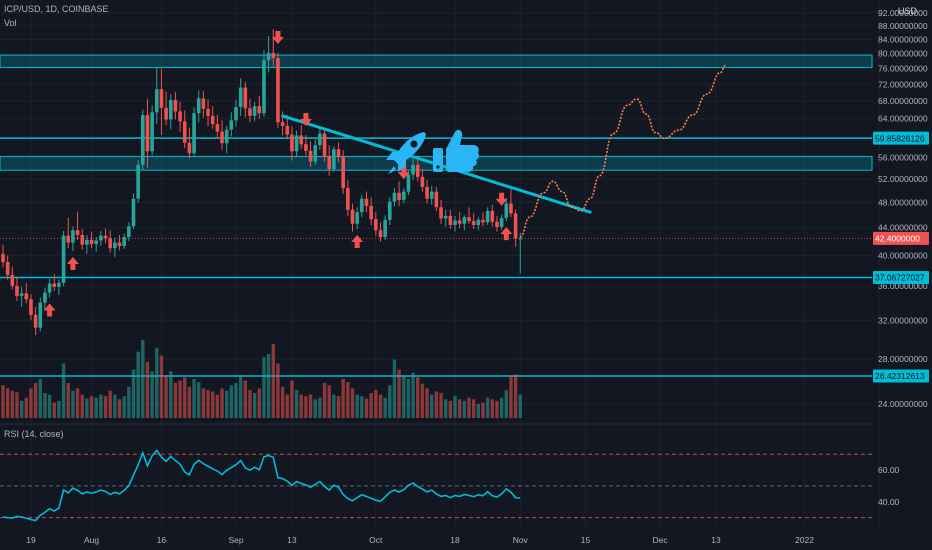  I want to click on currency-label: USD, so click(908, 11).